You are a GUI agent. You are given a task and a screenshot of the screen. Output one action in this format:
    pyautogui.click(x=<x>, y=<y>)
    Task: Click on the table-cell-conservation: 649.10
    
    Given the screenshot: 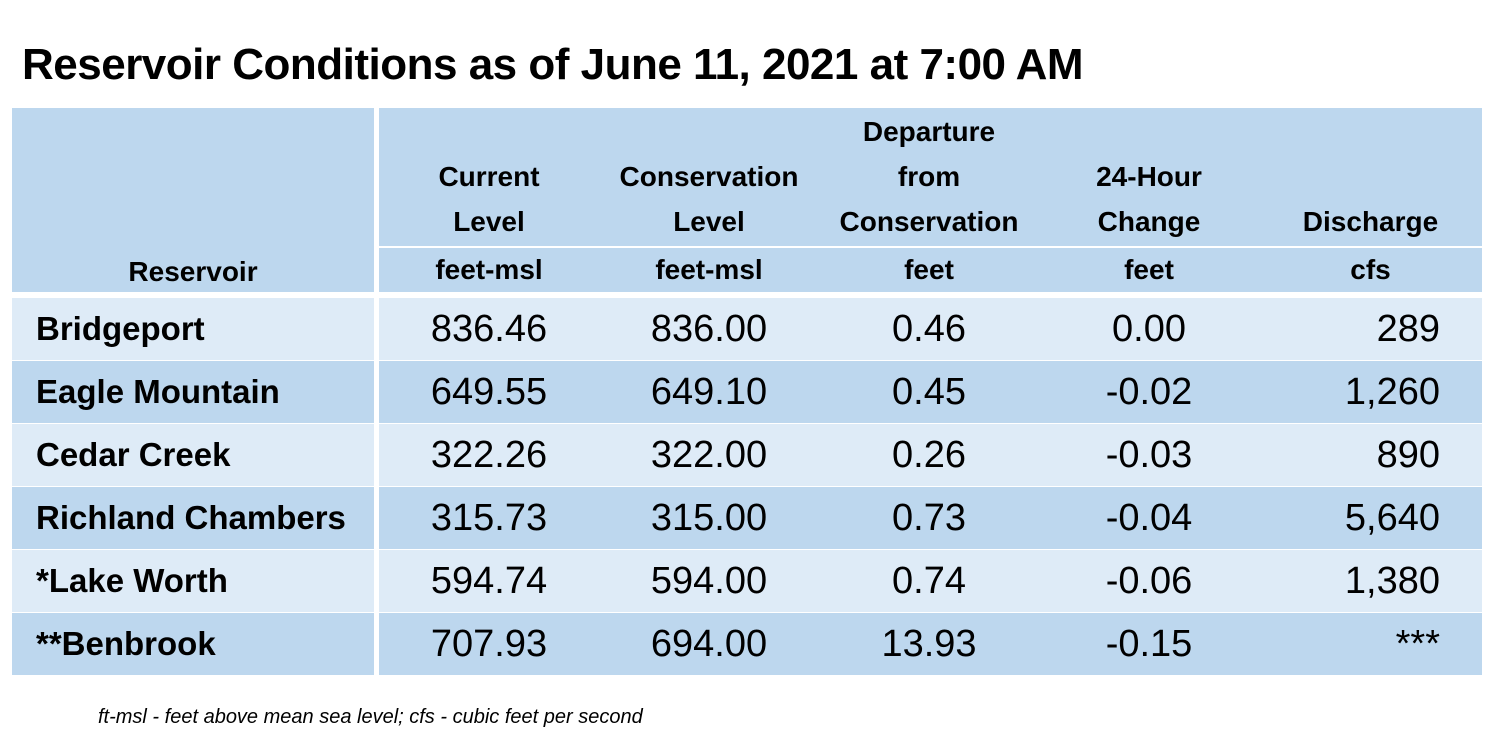 What is the action you would take?
    pyautogui.click(x=709, y=392)
    